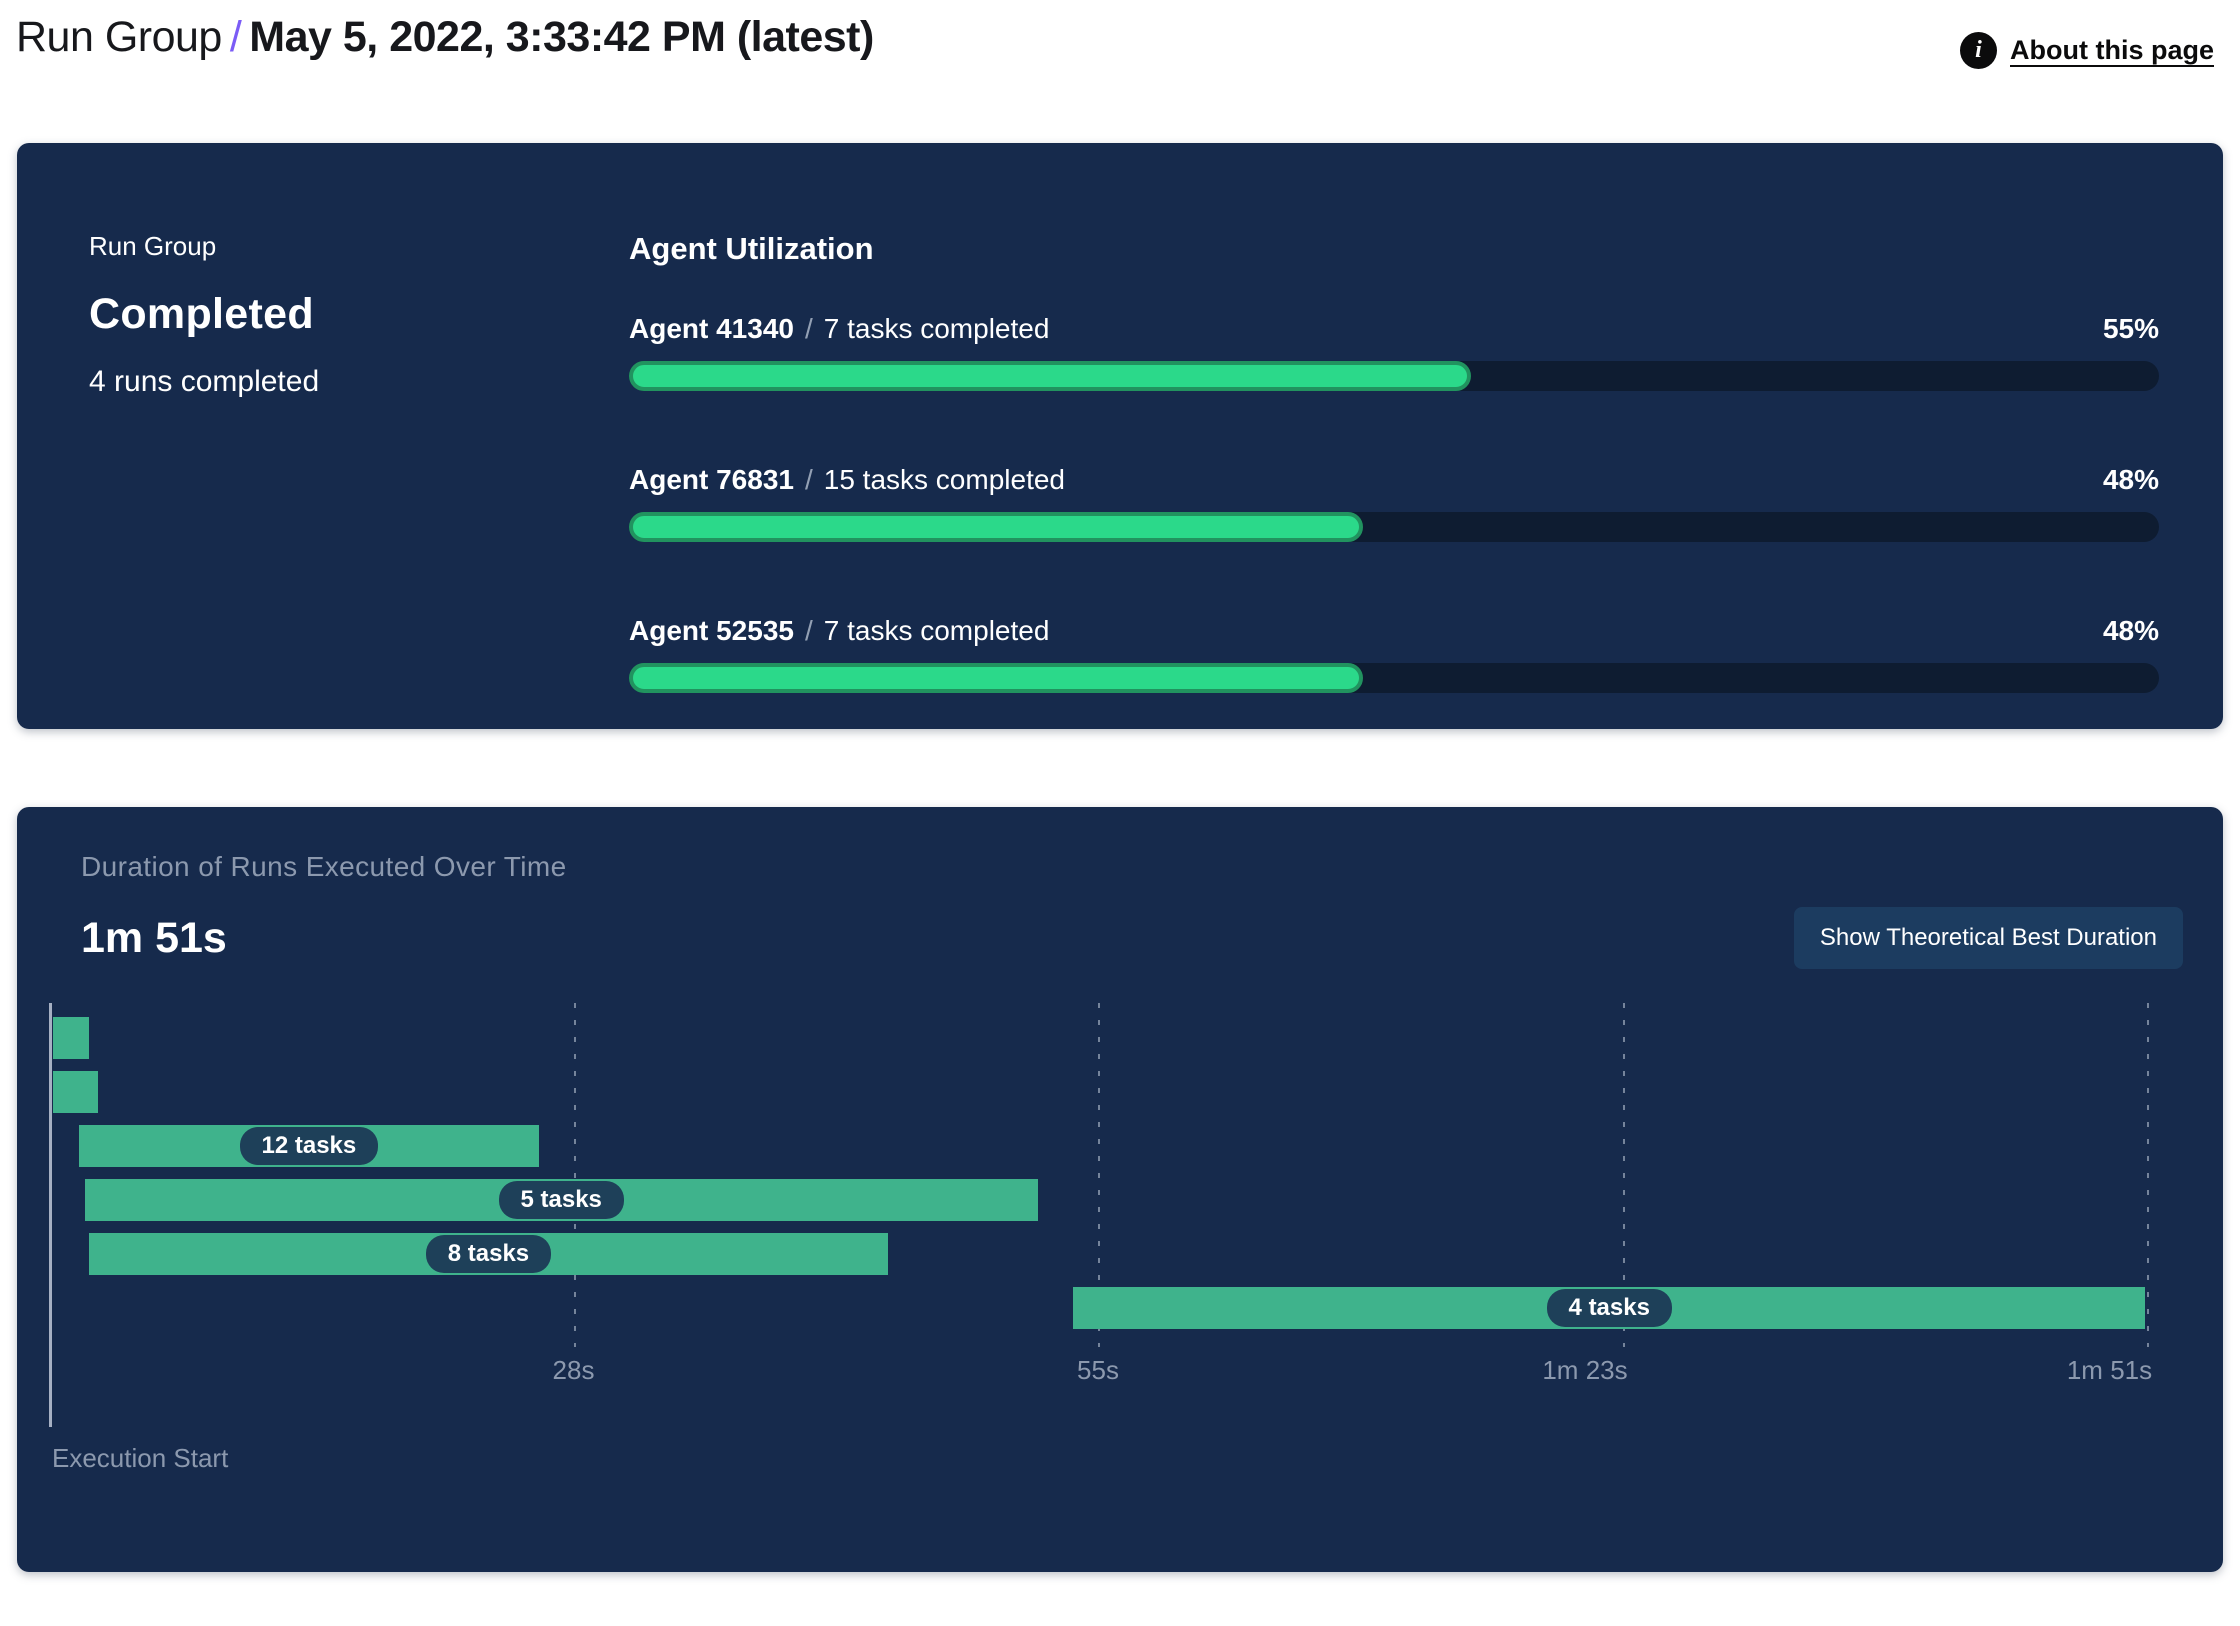 The image size is (2240, 1626). Describe the element at coordinates (119, 37) in the screenshot. I see `breadcrumb-root: Run Group` at that location.